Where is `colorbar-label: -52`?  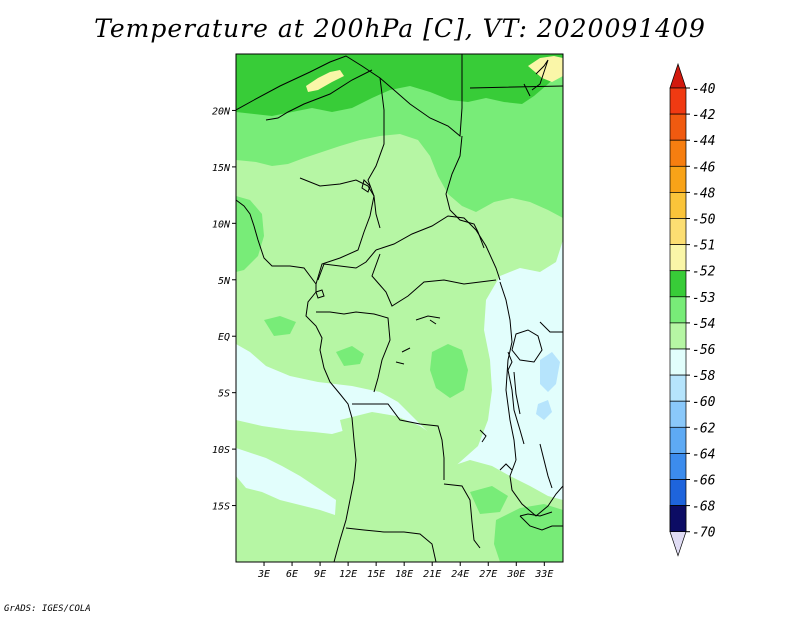 colorbar-label: -52 is located at coordinates (704, 272).